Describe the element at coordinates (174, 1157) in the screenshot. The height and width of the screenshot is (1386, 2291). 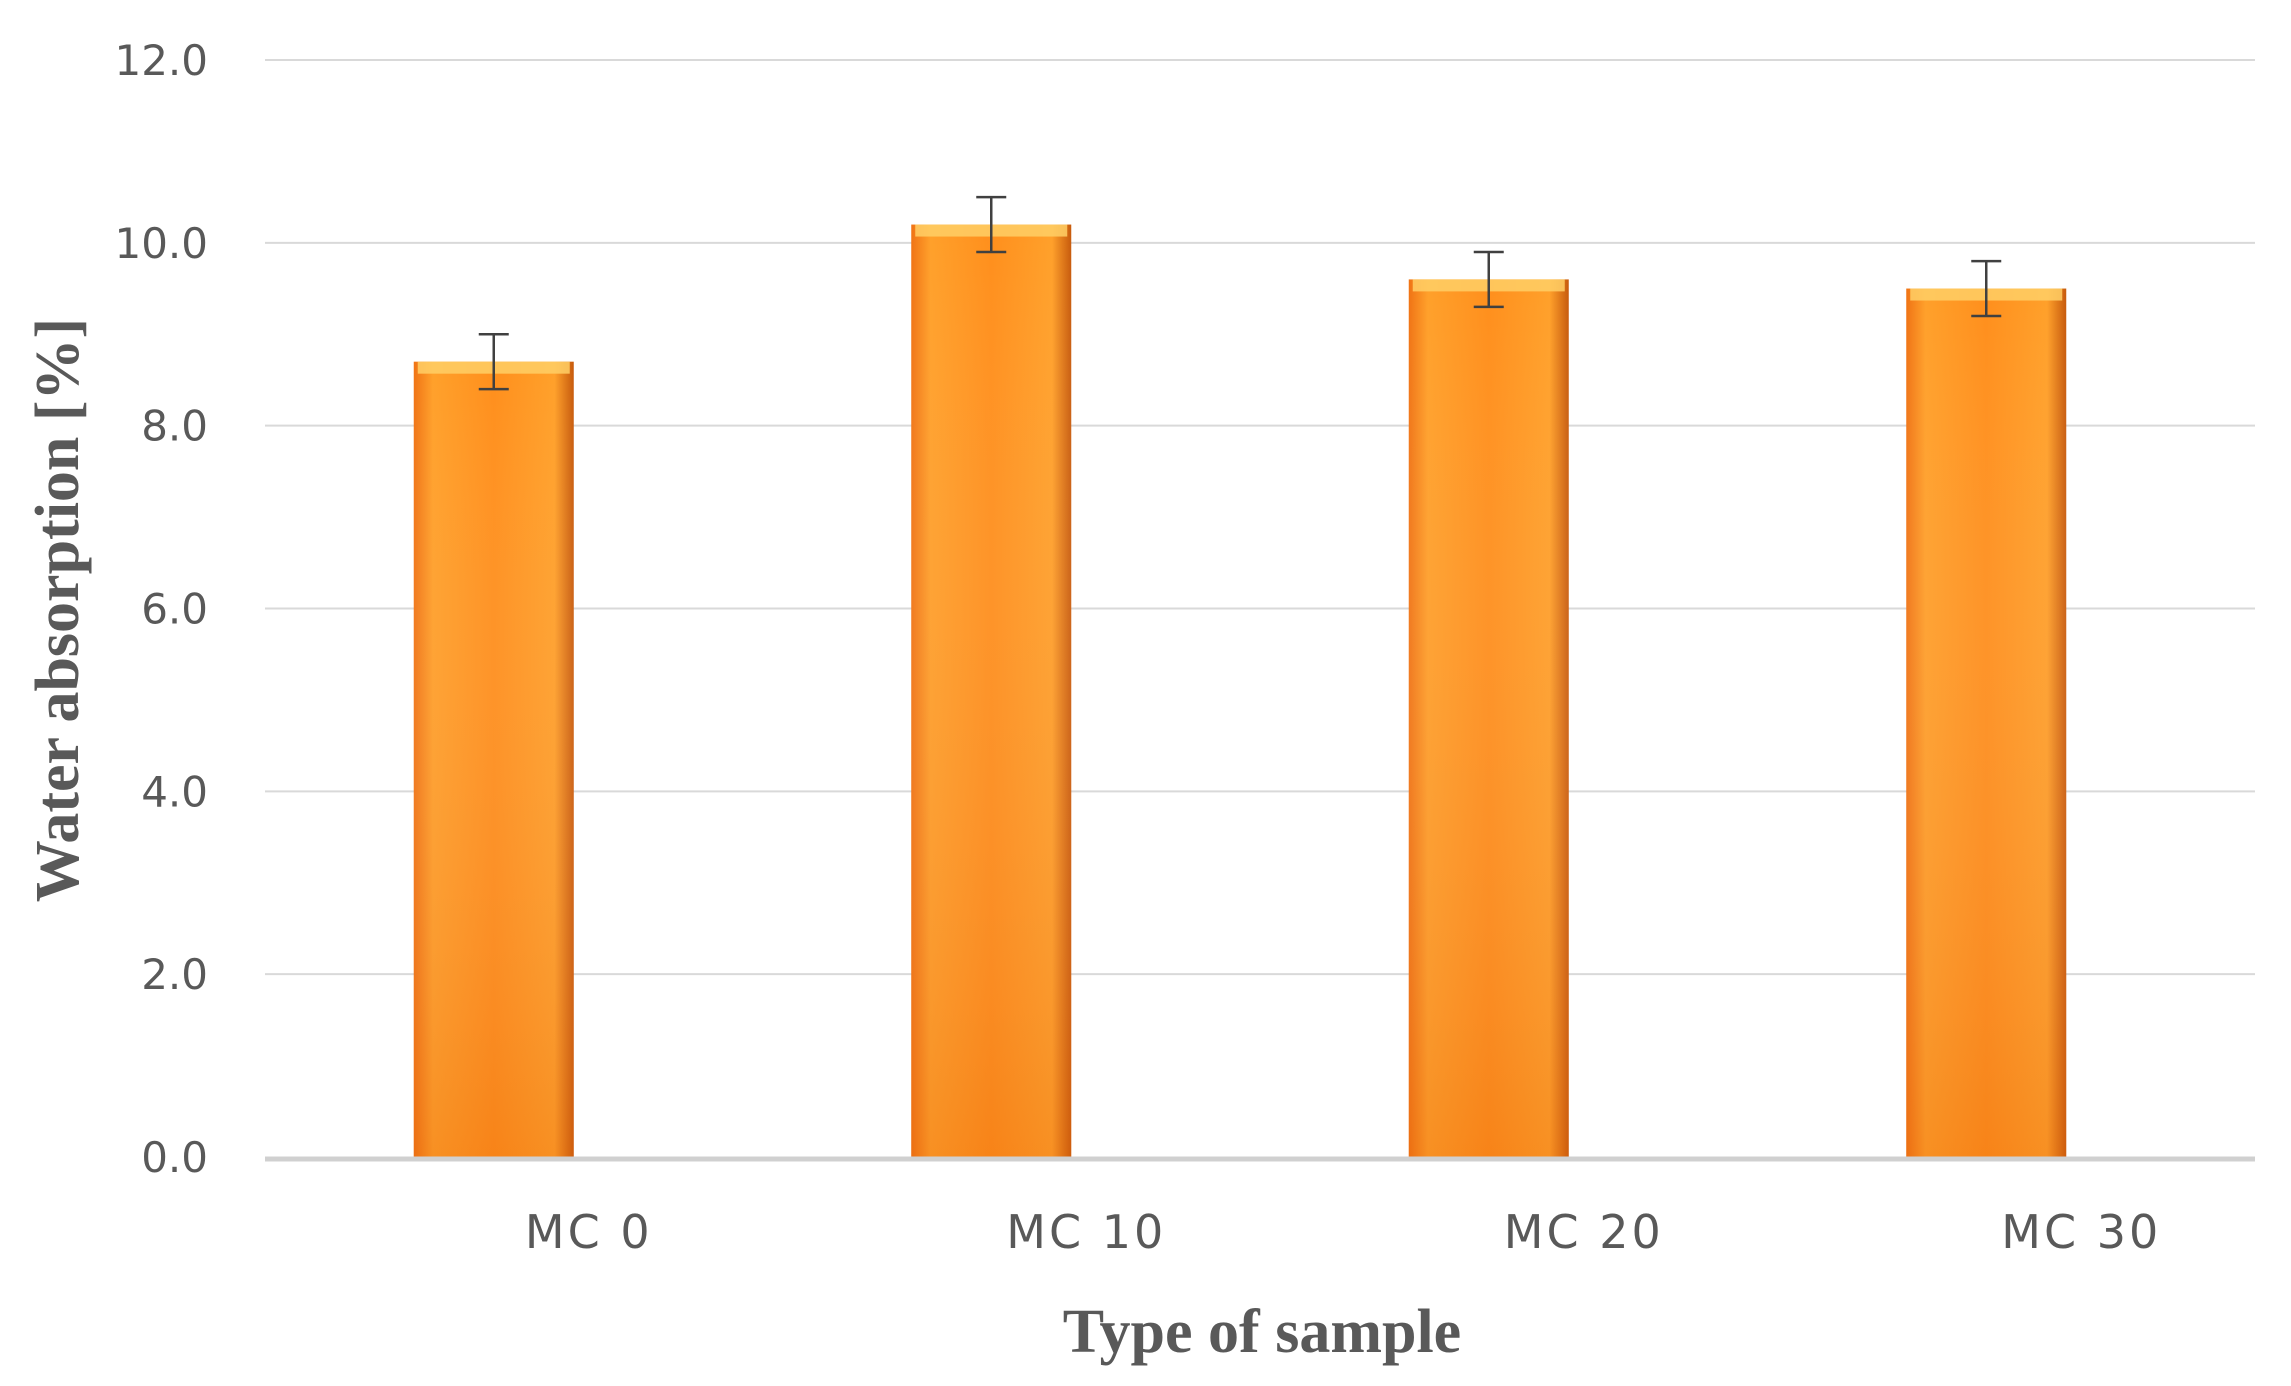
I see `y-tick-label: 0.0` at that location.